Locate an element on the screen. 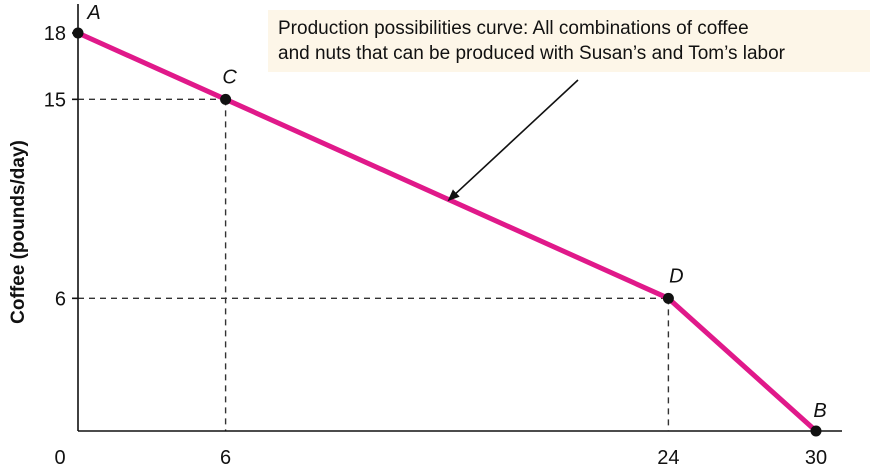  annotation-box is located at coordinates (569, 41).